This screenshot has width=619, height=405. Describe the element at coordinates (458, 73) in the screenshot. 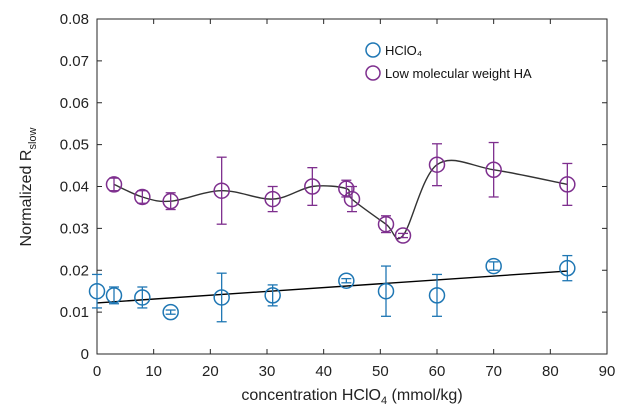

I see `legend-label-ha: Low molecular weight HA` at that location.